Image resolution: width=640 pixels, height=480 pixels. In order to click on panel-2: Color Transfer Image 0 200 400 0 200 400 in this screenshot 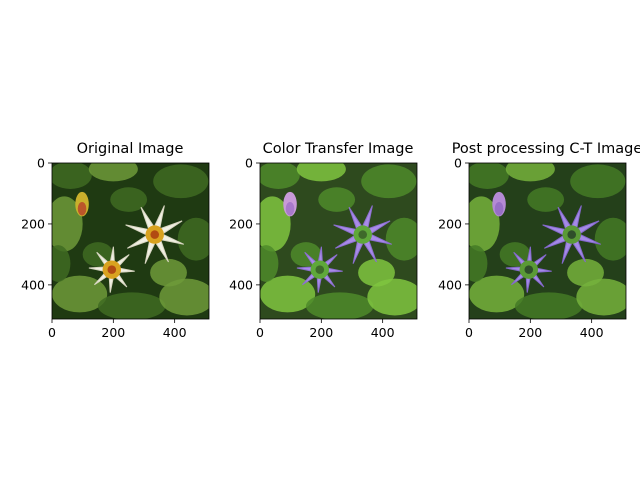, I will do `click(323, 240)`.